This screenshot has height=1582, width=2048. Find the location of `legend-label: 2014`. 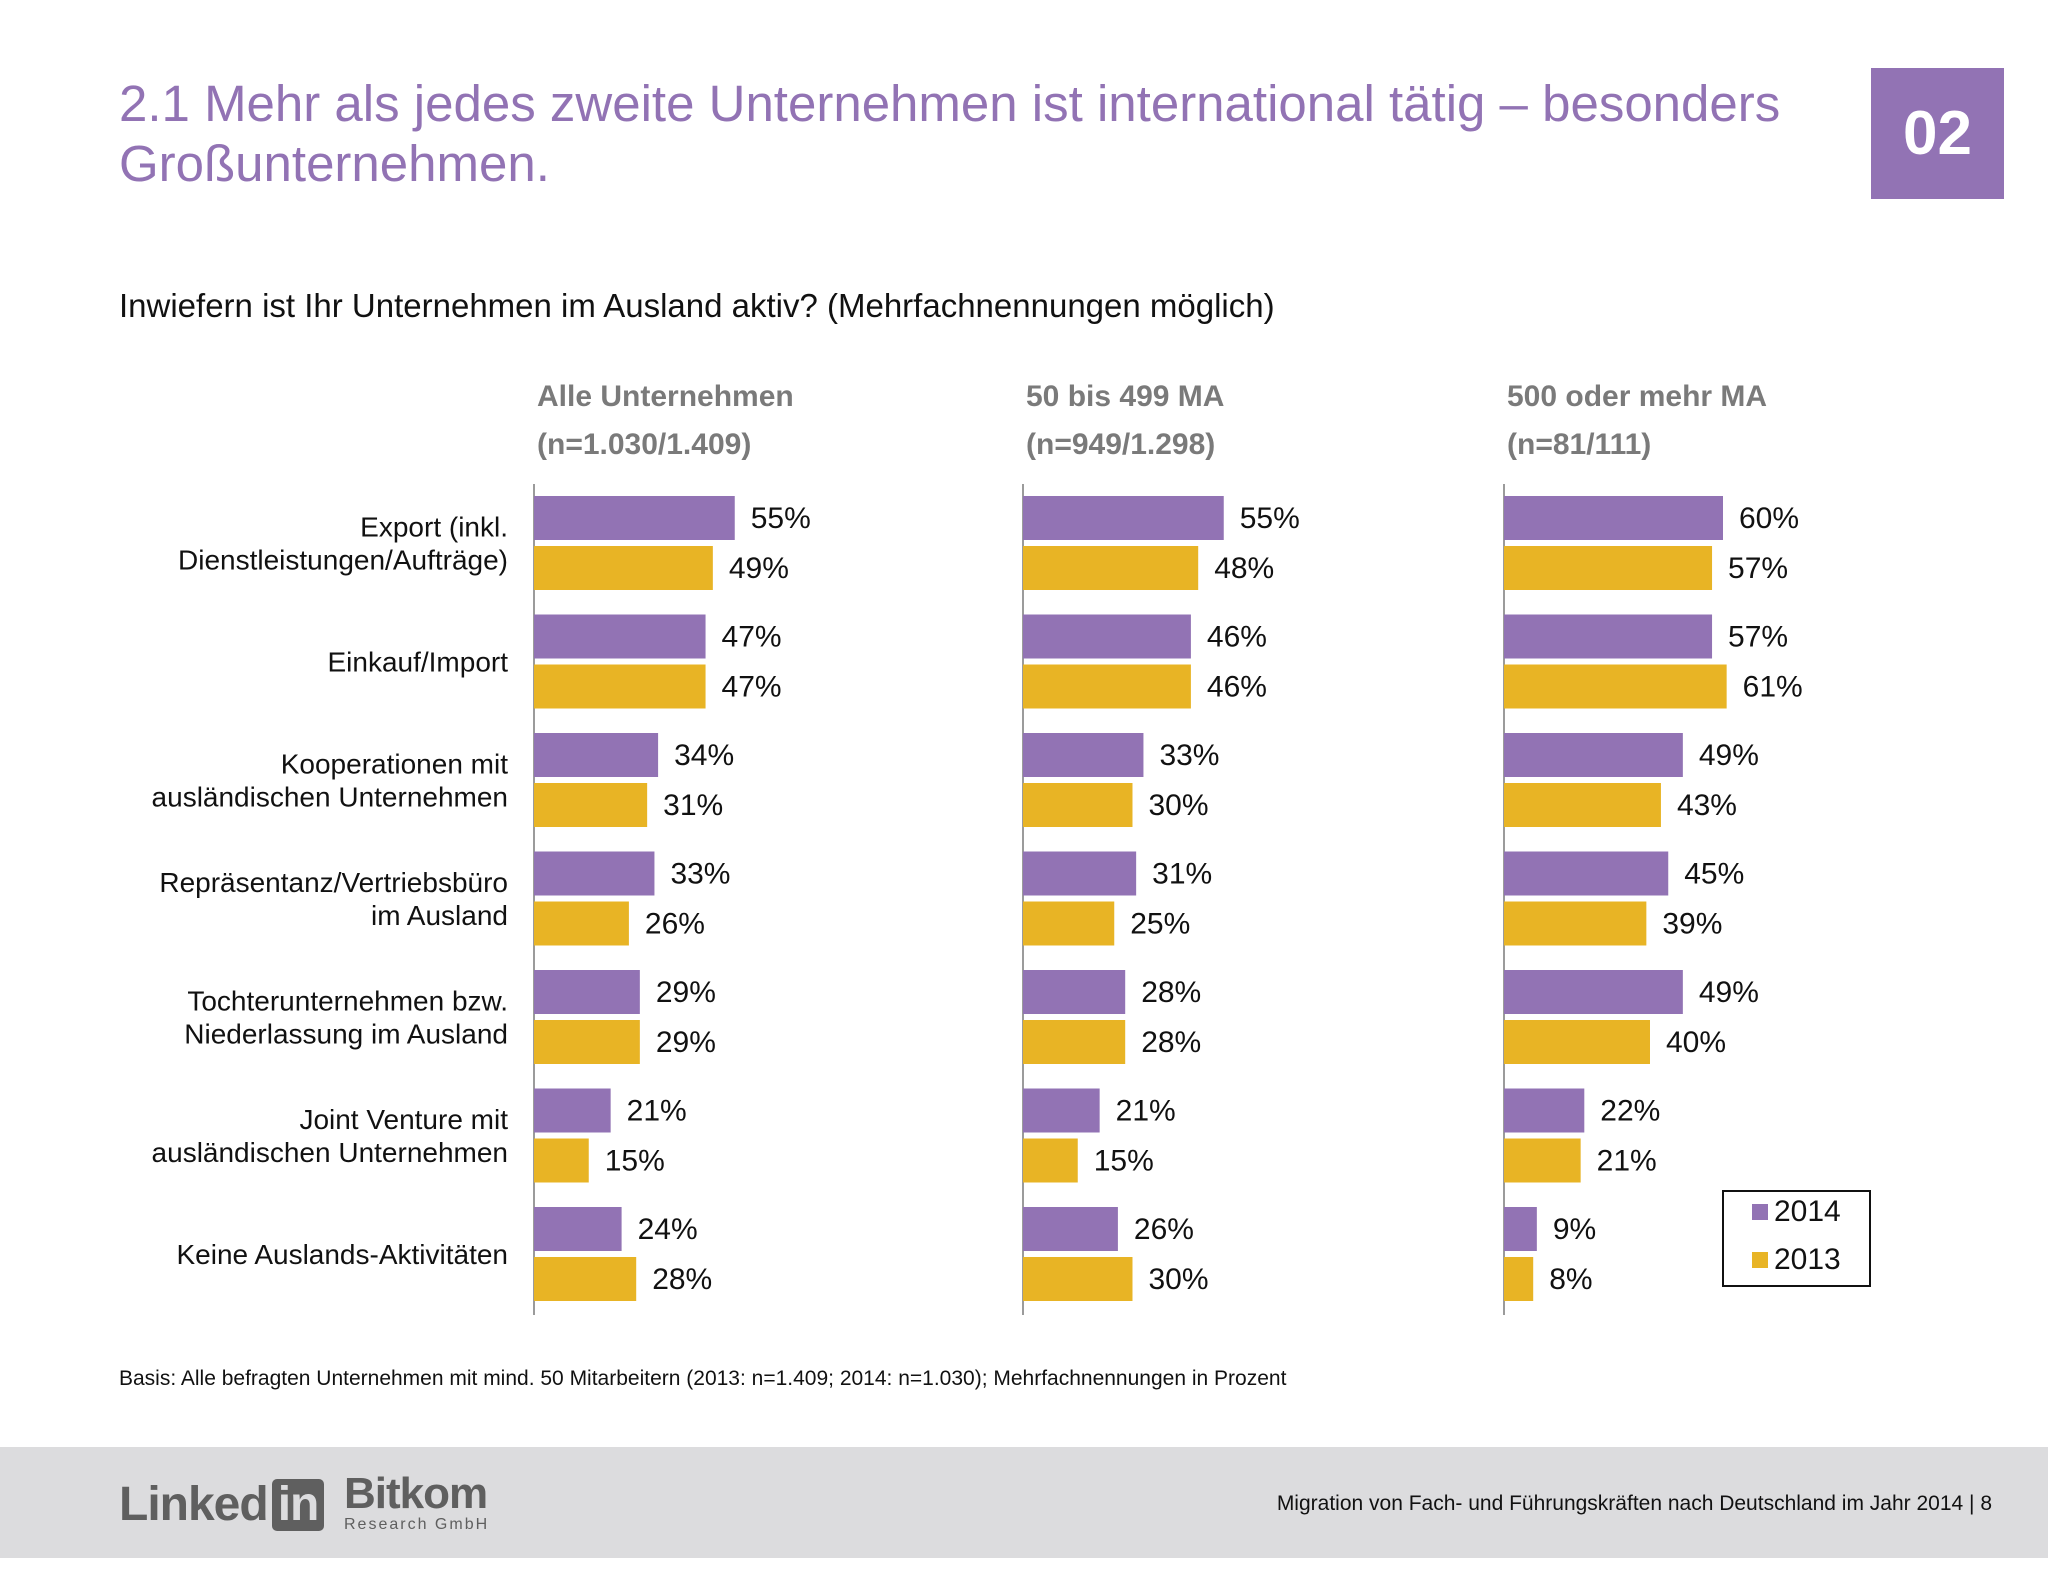

legend-label: 2014 is located at coordinates (1807, 1211).